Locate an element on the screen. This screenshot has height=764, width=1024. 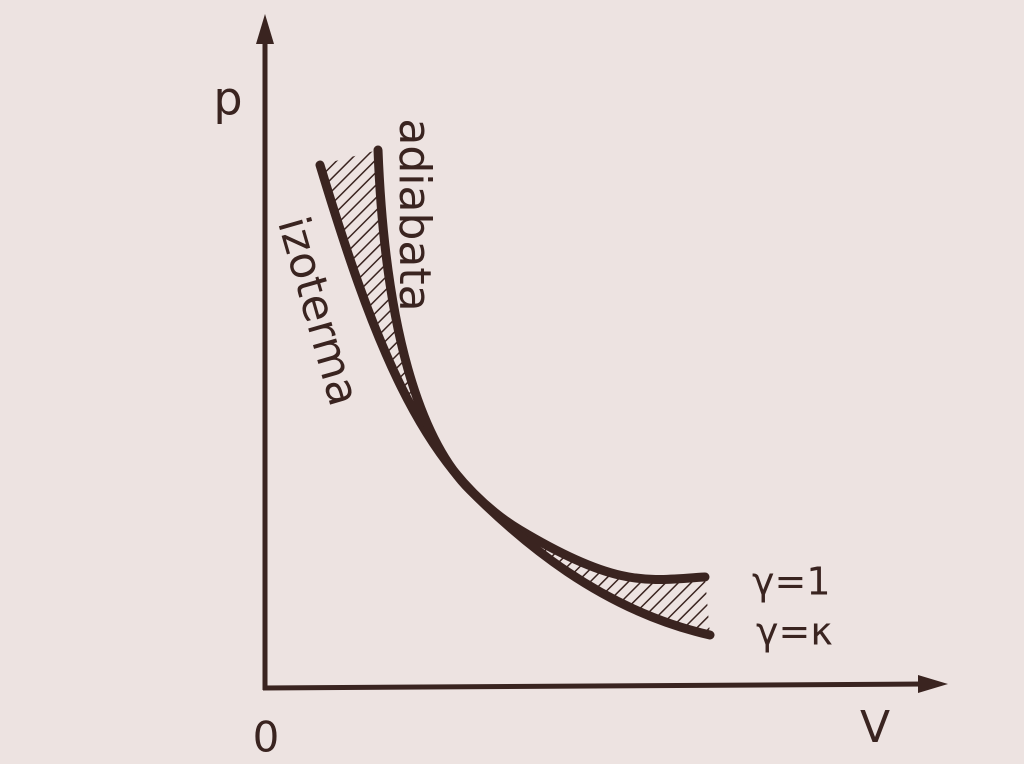
adiabat-label: adiabata is located at coordinates (414, 214).